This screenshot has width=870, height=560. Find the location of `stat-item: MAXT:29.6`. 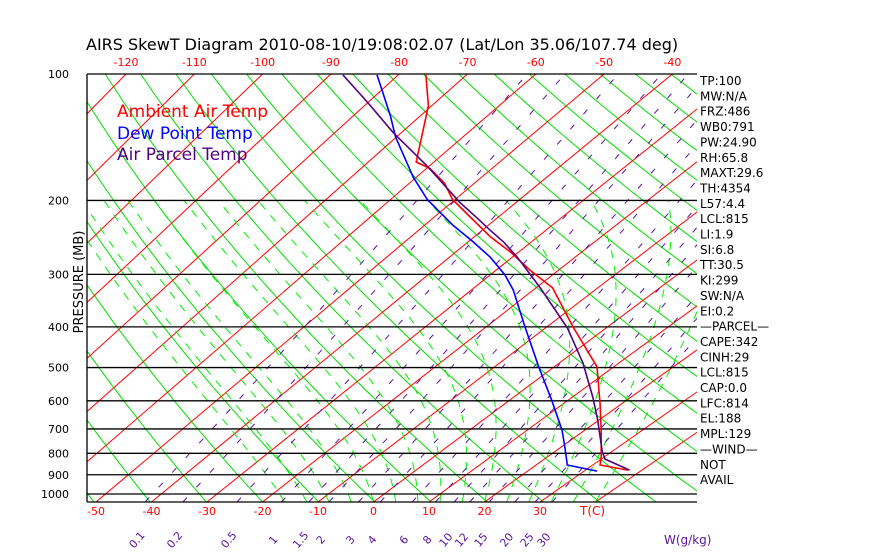

stat-item: MAXT:29.6 is located at coordinates (731, 173).